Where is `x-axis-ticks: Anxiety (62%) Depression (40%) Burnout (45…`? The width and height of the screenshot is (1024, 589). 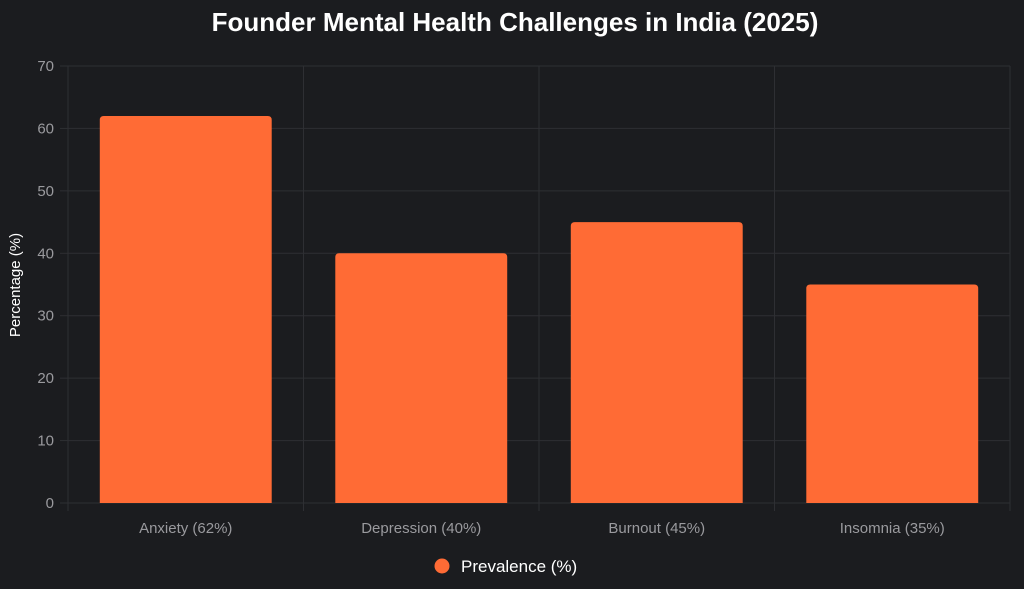
x-axis-ticks: Anxiety (62%) Depression (40%) Burnout (45… is located at coordinates (542, 528).